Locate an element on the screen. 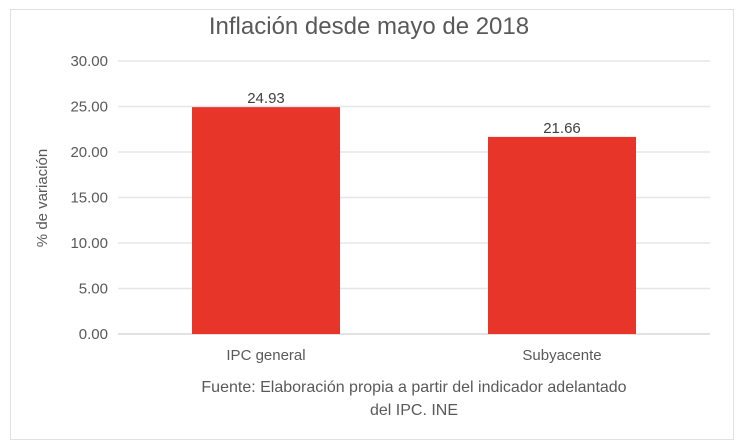  bar-ipc-general is located at coordinates (266, 221).